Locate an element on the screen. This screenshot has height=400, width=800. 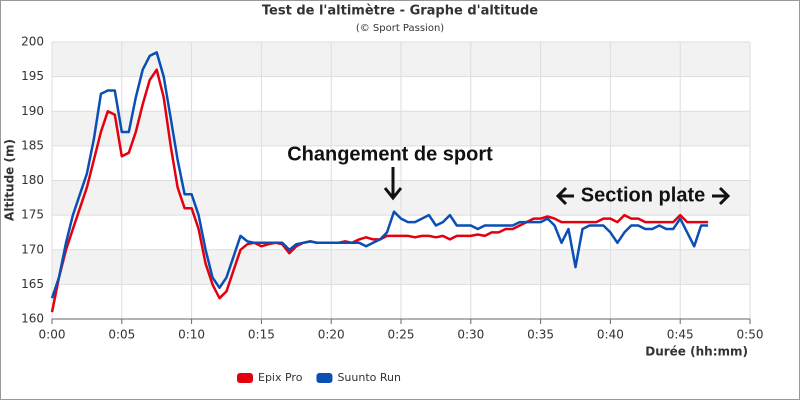
y-tick-label: 200 is located at coordinates (32, 42).